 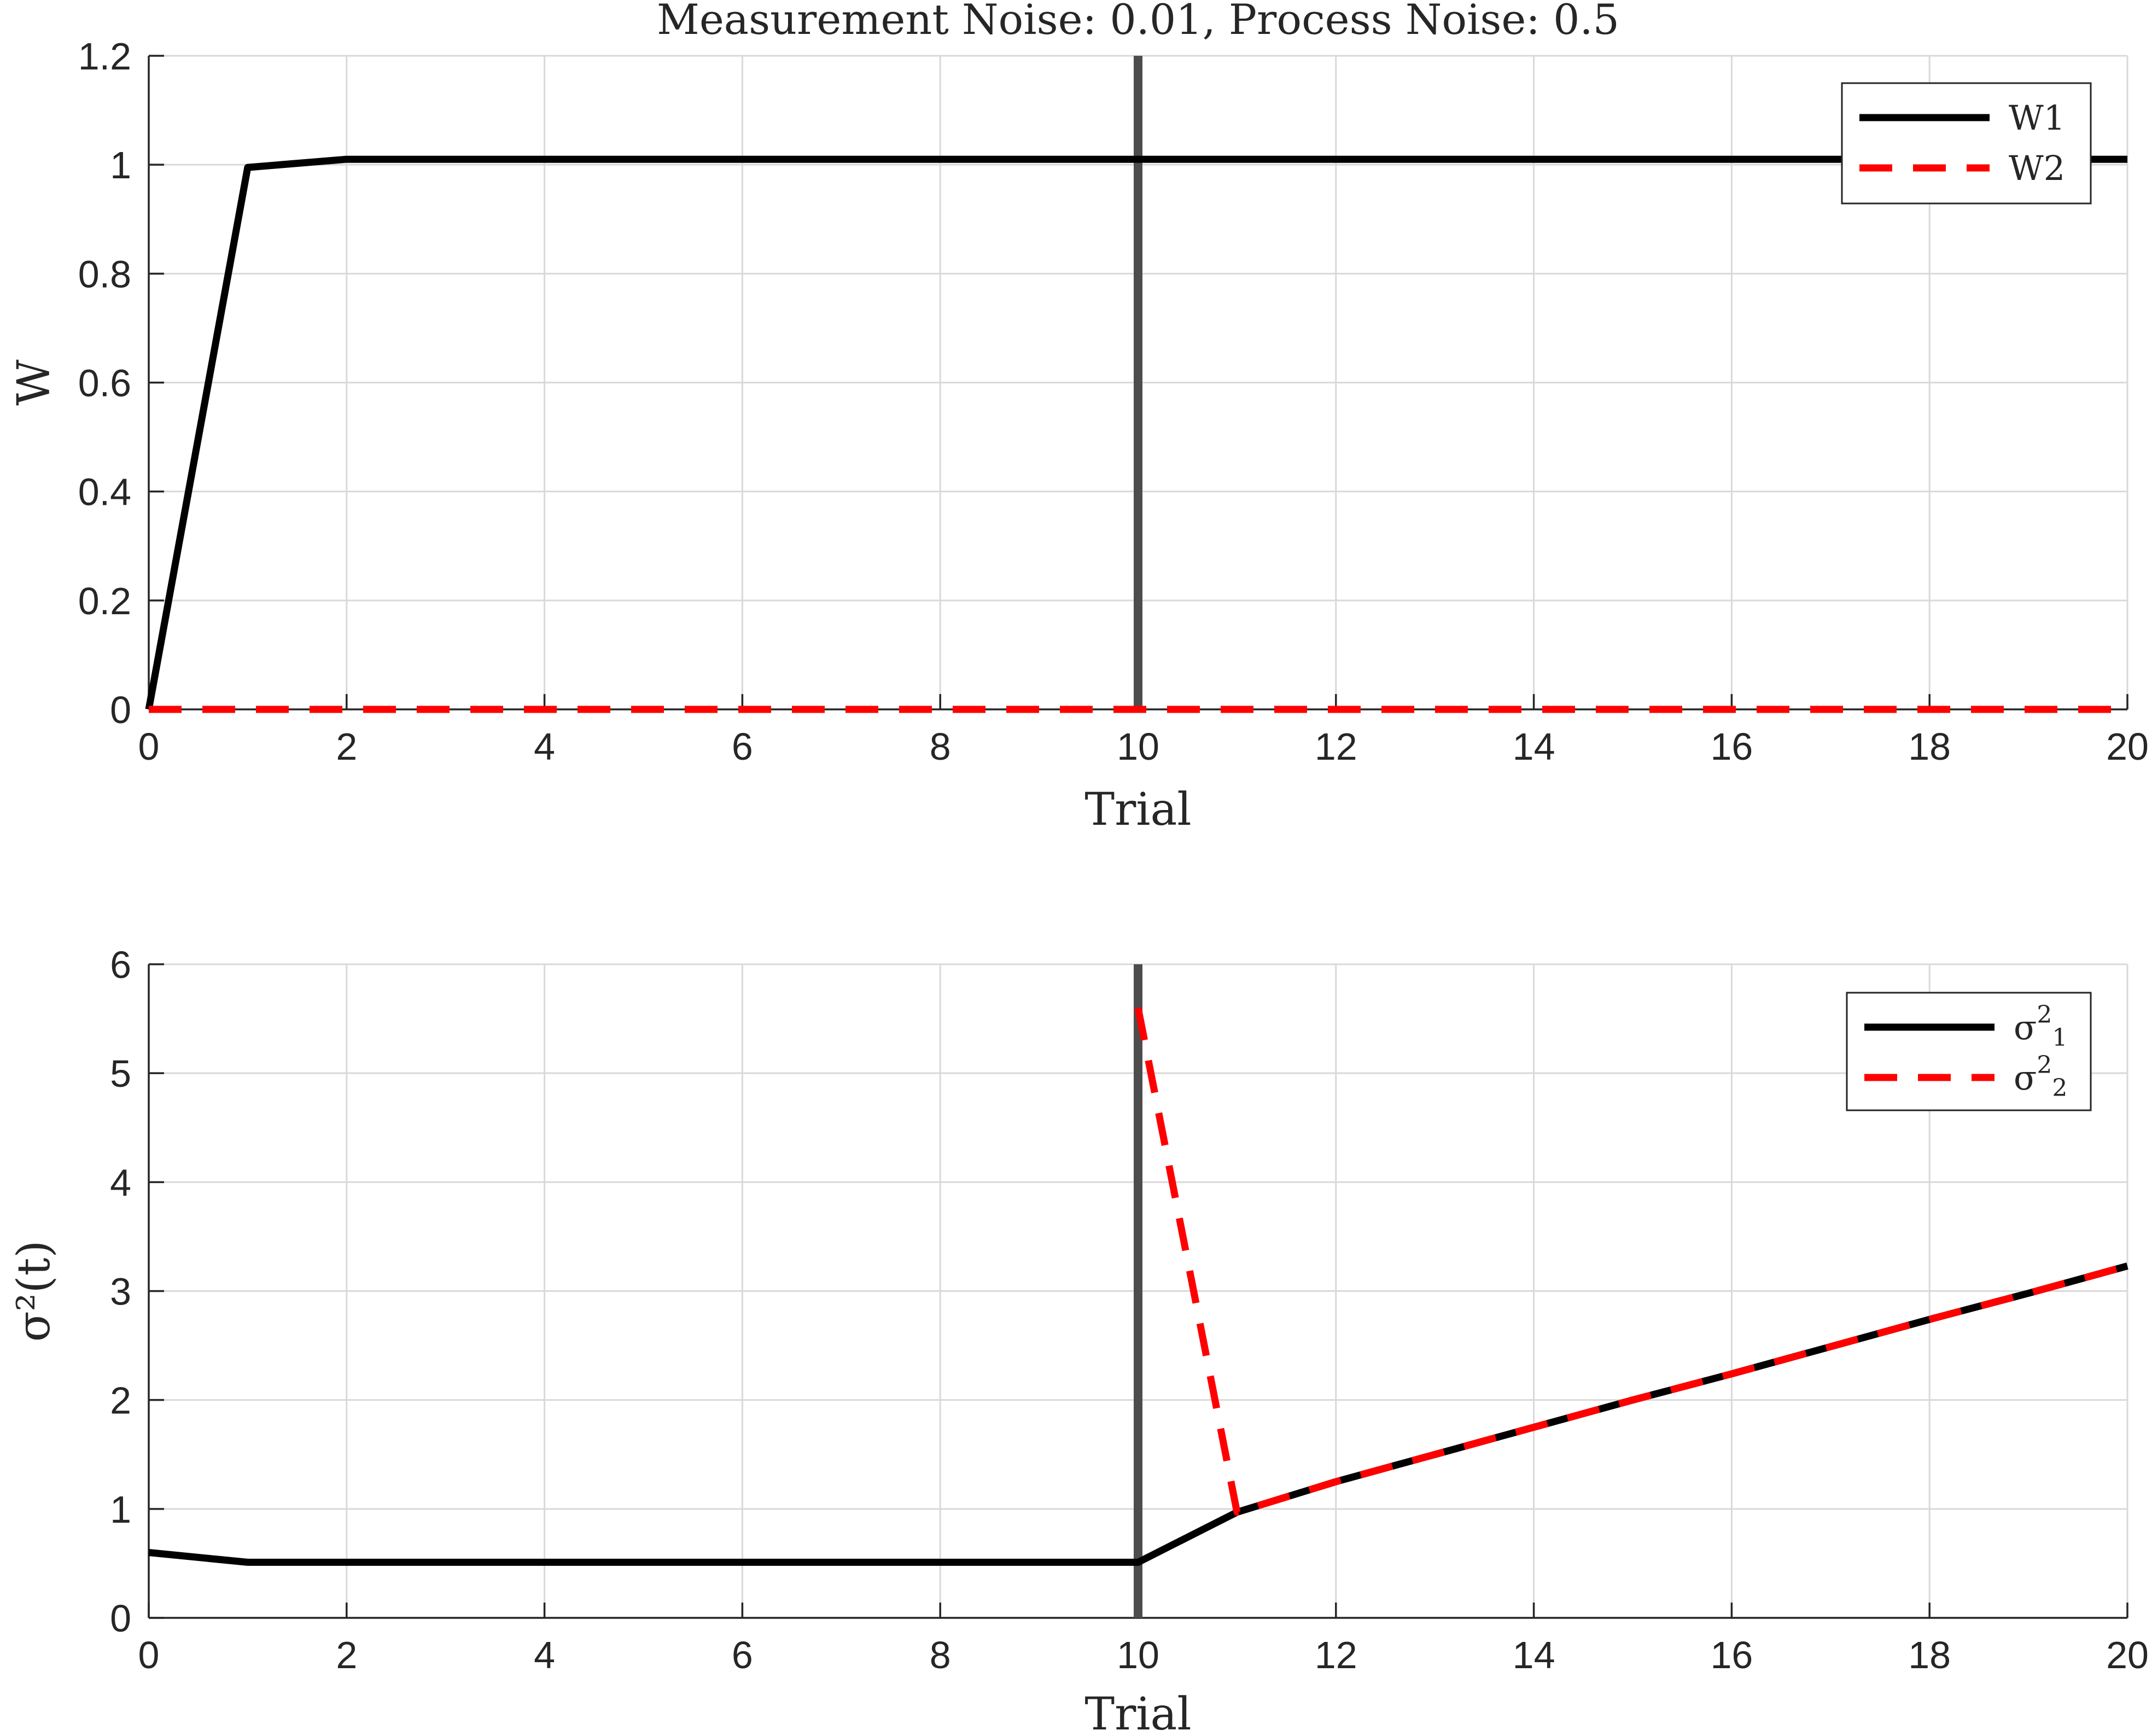 I want to click on plot1-legend-box, so click(x=1969, y=1051).